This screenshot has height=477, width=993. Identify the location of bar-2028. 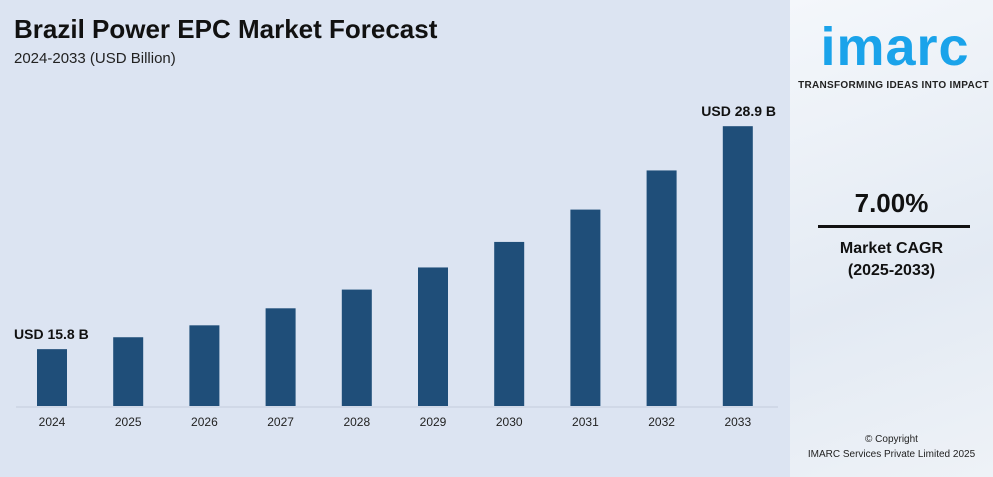
(356, 347).